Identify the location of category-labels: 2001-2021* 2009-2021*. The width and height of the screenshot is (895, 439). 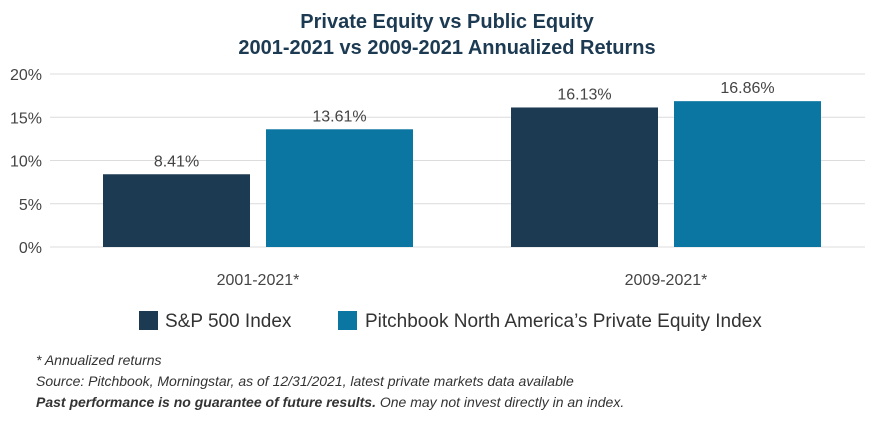
(462, 280).